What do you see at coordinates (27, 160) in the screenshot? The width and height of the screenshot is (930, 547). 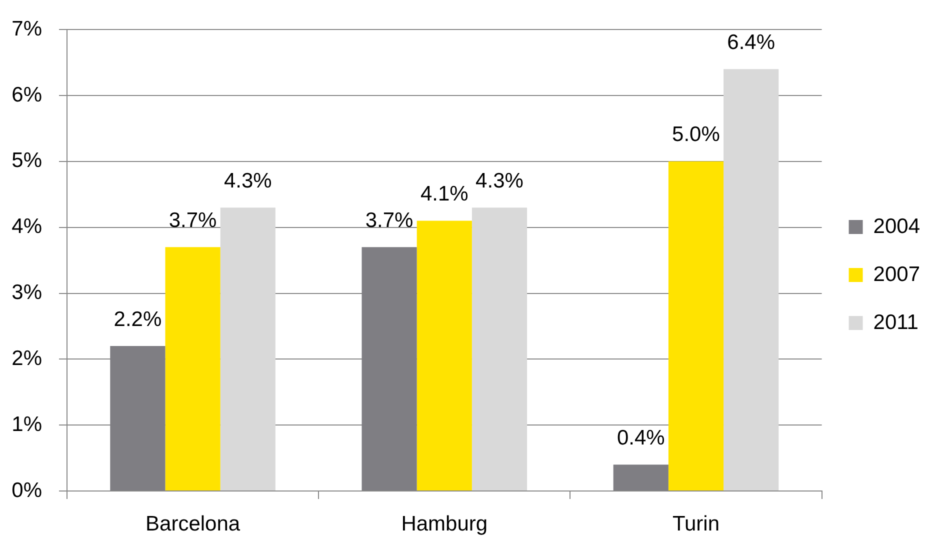 I see `y-tick-label: 5%` at bounding box center [27, 160].